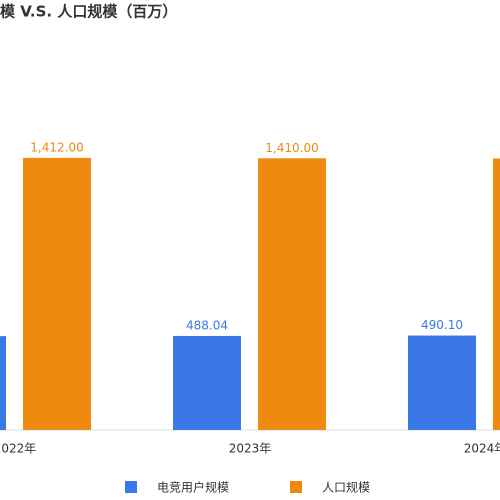 Image resolution: width=500 pixels, height=500 pixels. Describe the element at coordinates (88, 12) in the screenshot. I see `chart-title: 模 V.S. 人口规模（百万）` at that location.